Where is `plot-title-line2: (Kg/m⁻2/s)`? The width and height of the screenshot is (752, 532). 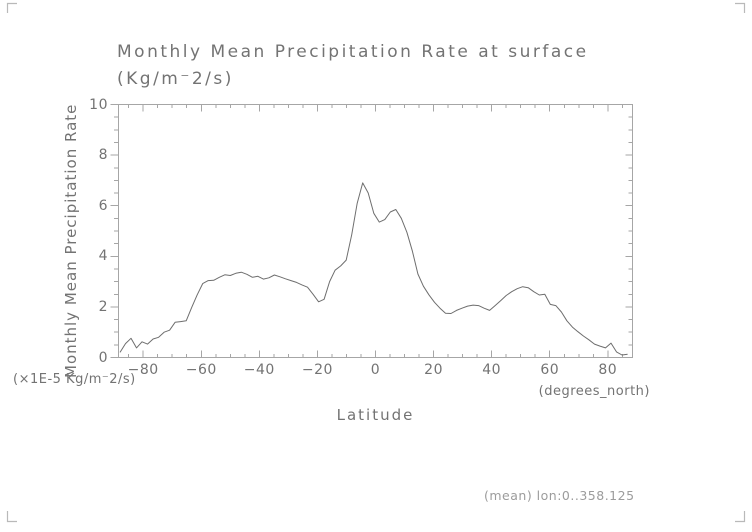
plot-title-line2: (Kg/m⁻2/s) is located at coordinates (175, 79).